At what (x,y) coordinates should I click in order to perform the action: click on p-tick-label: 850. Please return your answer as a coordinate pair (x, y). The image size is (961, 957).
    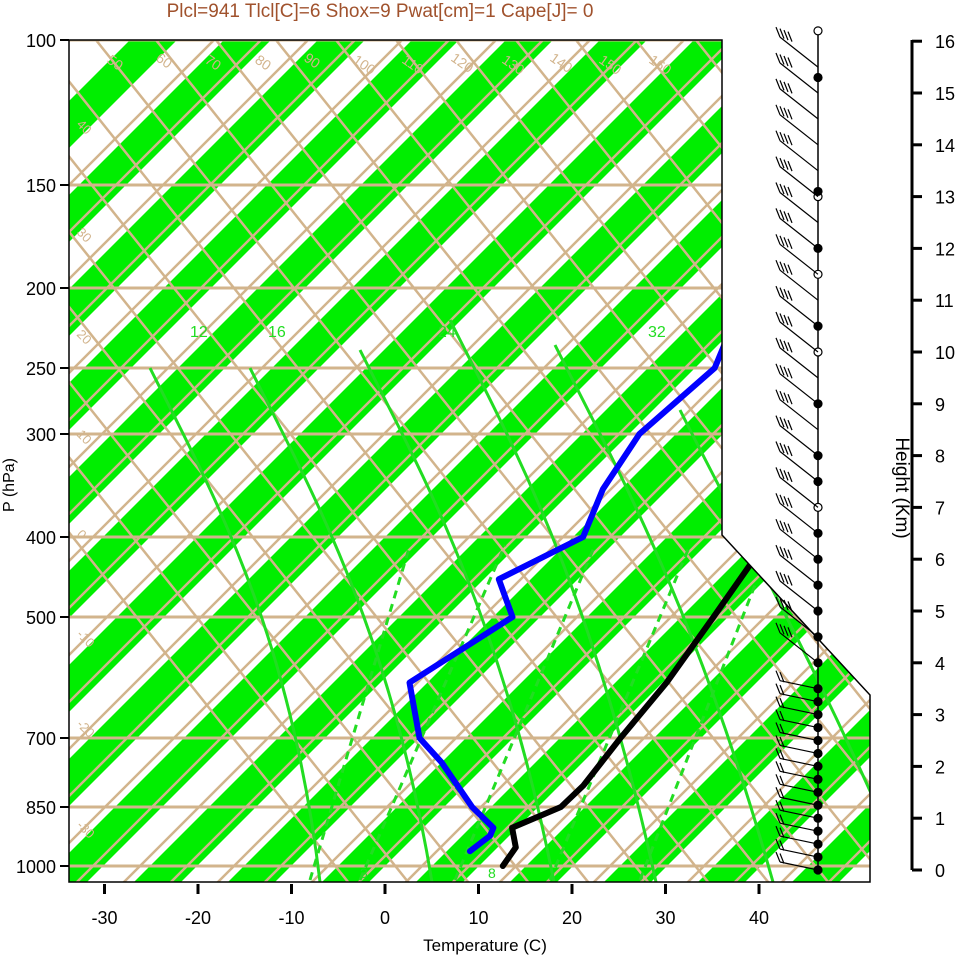
    Looking at the image, I should click on (41, 808).